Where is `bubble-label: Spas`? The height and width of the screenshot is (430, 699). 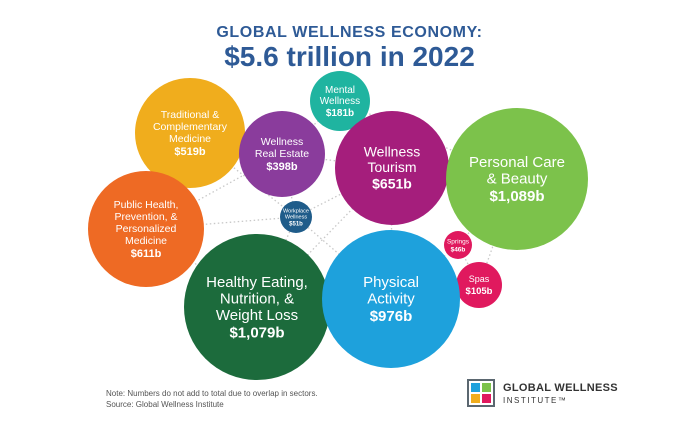
bubble-label: Spas is located at coordinates (479, 279).